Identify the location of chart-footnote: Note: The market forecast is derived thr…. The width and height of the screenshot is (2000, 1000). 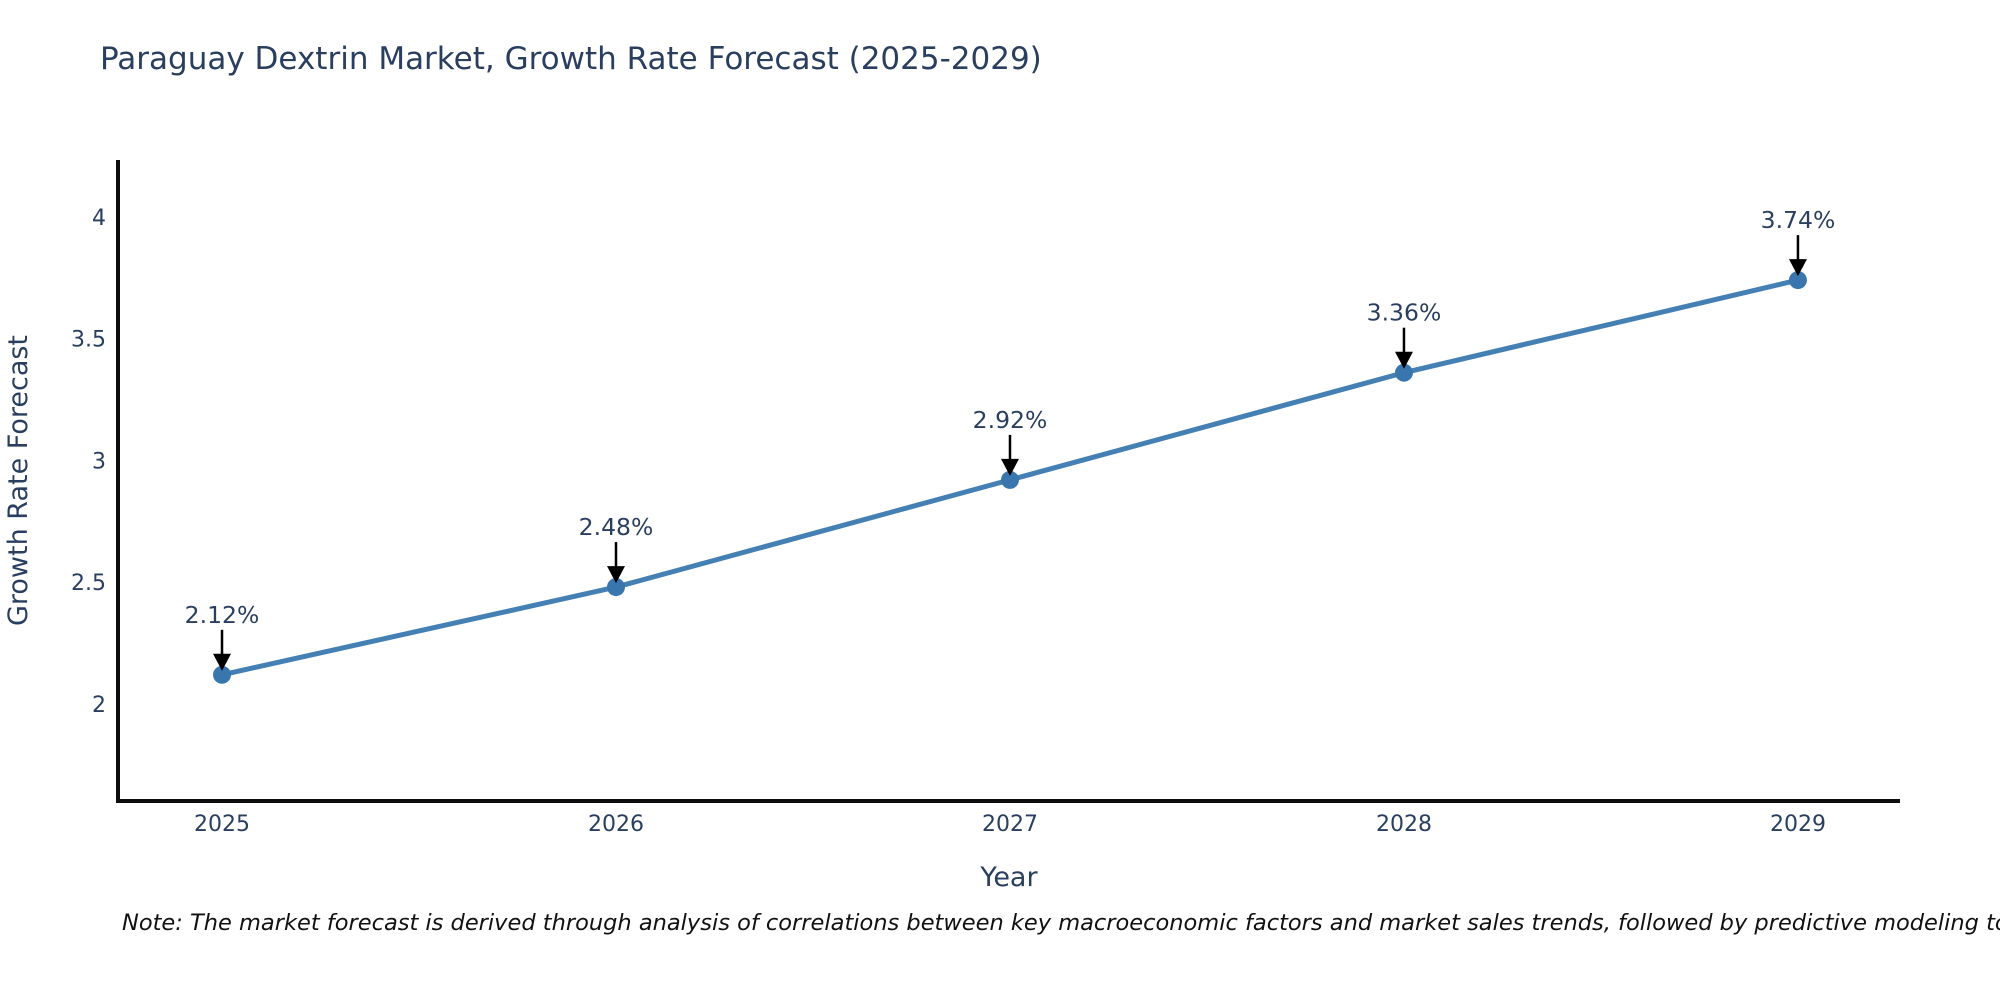
(1061, 923).